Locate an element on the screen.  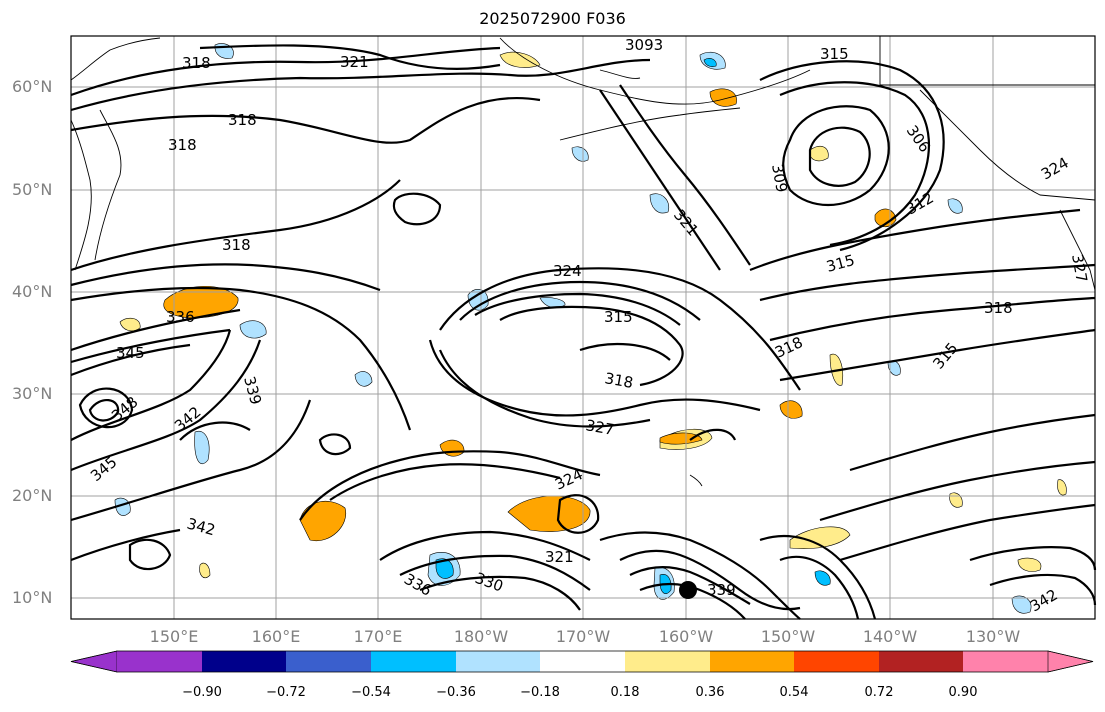
contour-label: 345 is located at coordinates (130, 353).